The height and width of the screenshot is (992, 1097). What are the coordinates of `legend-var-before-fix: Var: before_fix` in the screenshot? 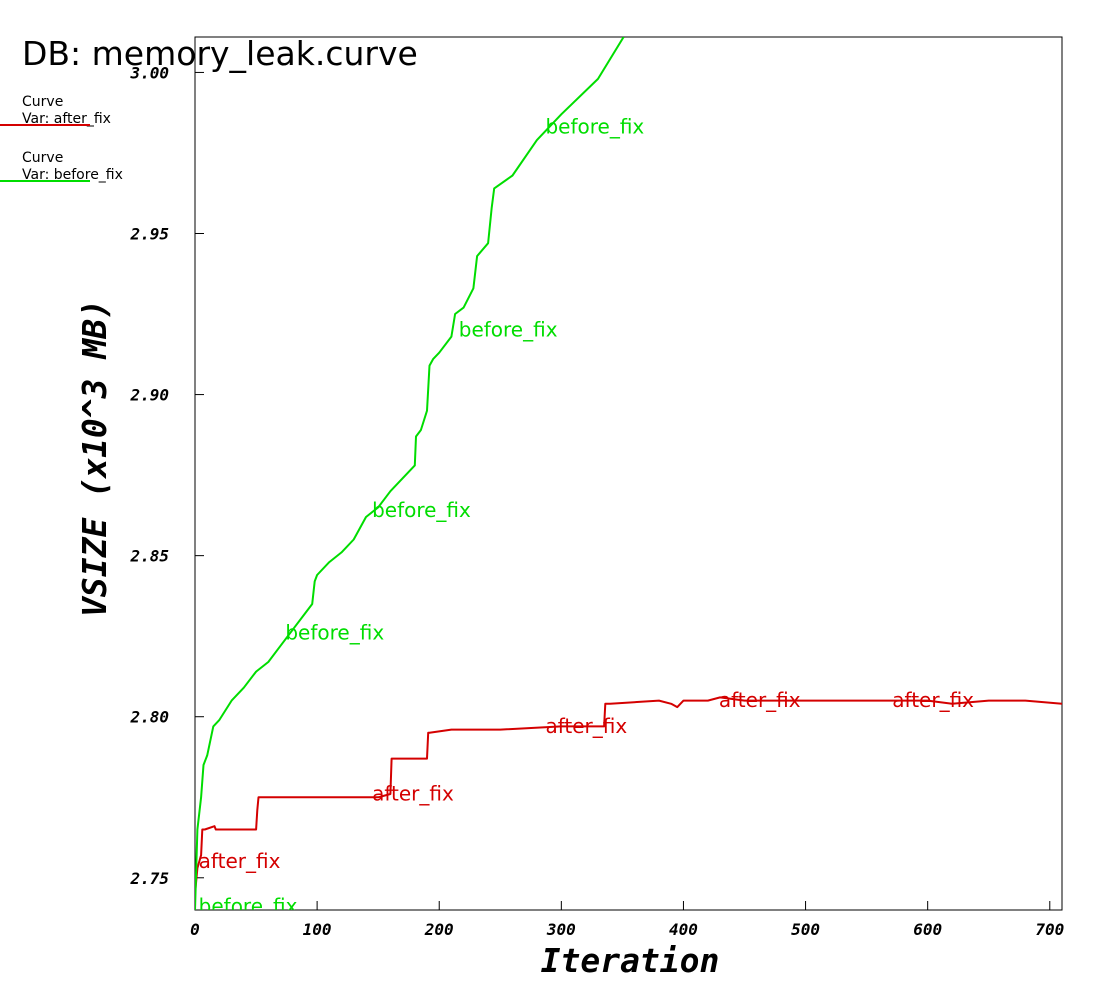 It's located at (72, 175).